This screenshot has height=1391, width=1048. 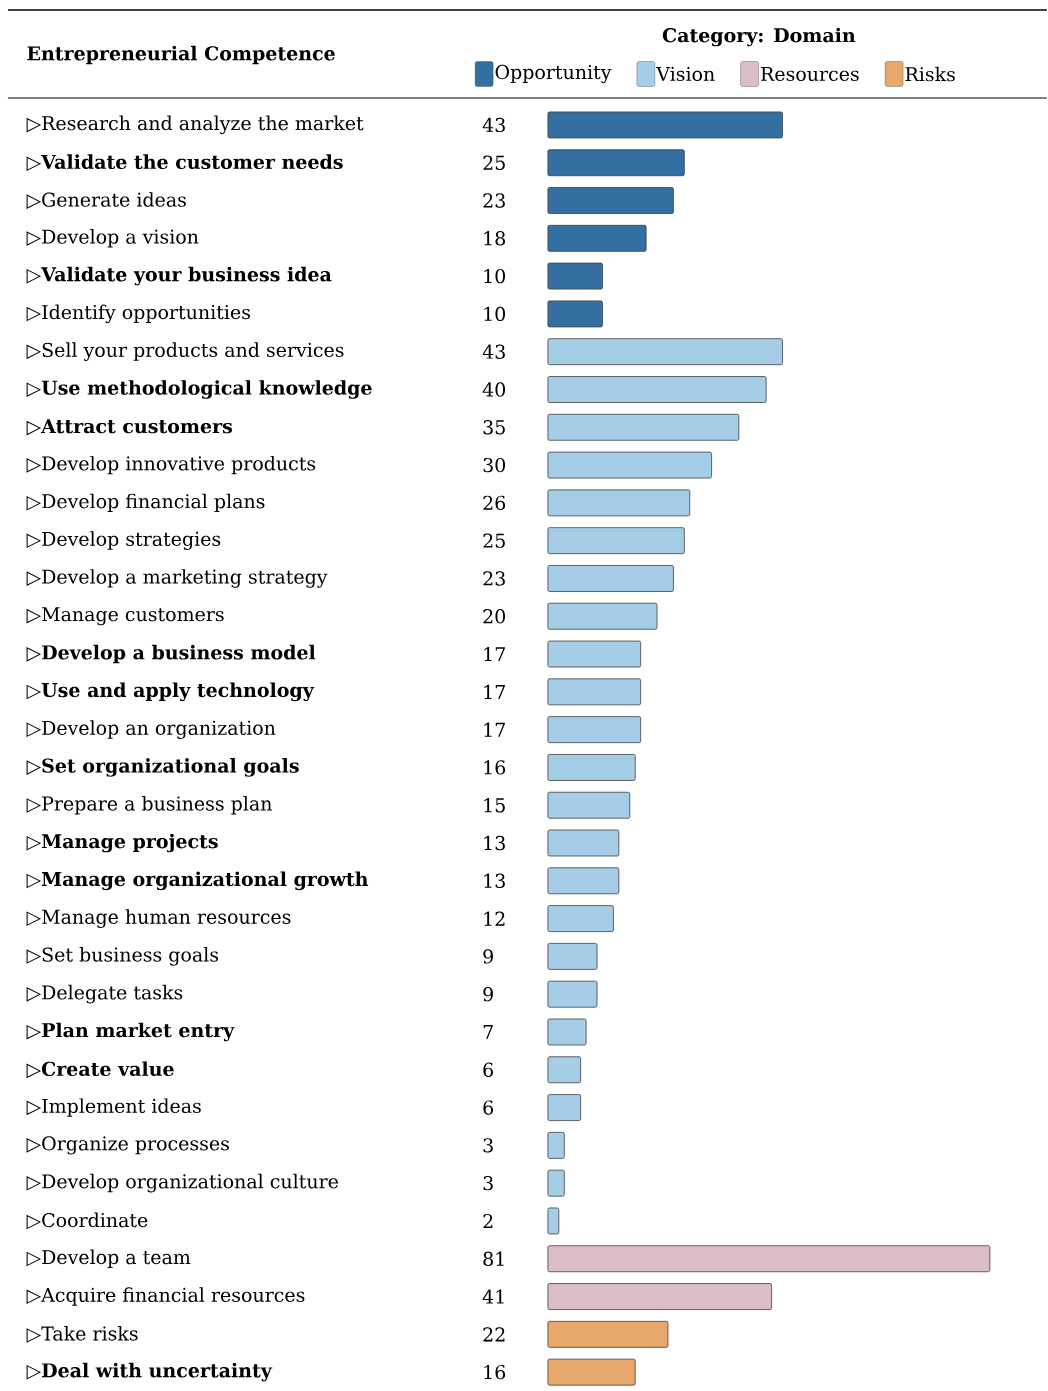 I want to click on y-tick-label: ▷Plan market entry, so click(x=130, y=1032).